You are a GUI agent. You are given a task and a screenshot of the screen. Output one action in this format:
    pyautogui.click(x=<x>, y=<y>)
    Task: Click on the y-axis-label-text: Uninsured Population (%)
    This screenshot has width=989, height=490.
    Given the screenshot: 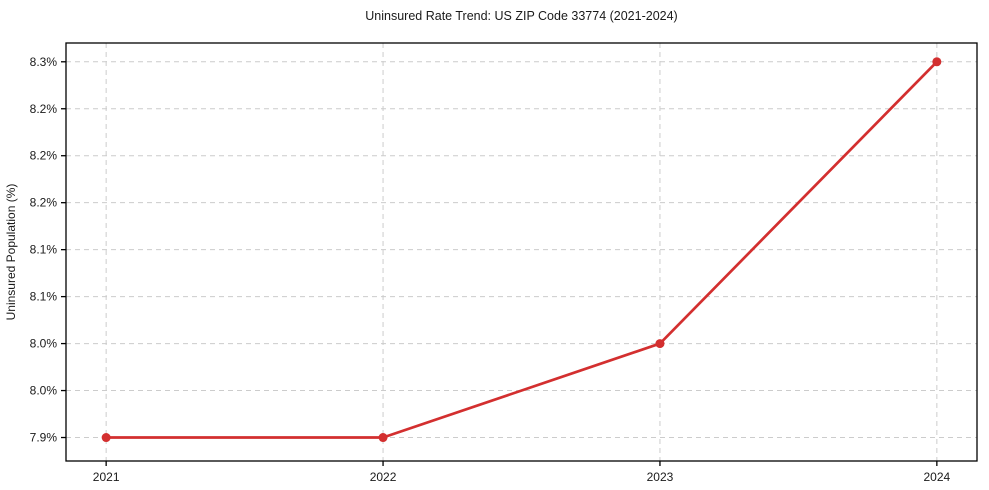 What is the action you would take?
    pyautogui.click(x=11, y=252)
    